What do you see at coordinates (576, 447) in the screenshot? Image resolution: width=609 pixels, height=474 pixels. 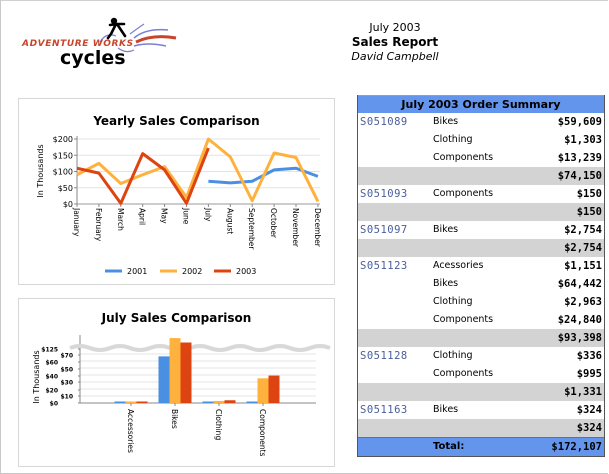 I see `total-amount: $172,107` at bounding box center [576, 447].